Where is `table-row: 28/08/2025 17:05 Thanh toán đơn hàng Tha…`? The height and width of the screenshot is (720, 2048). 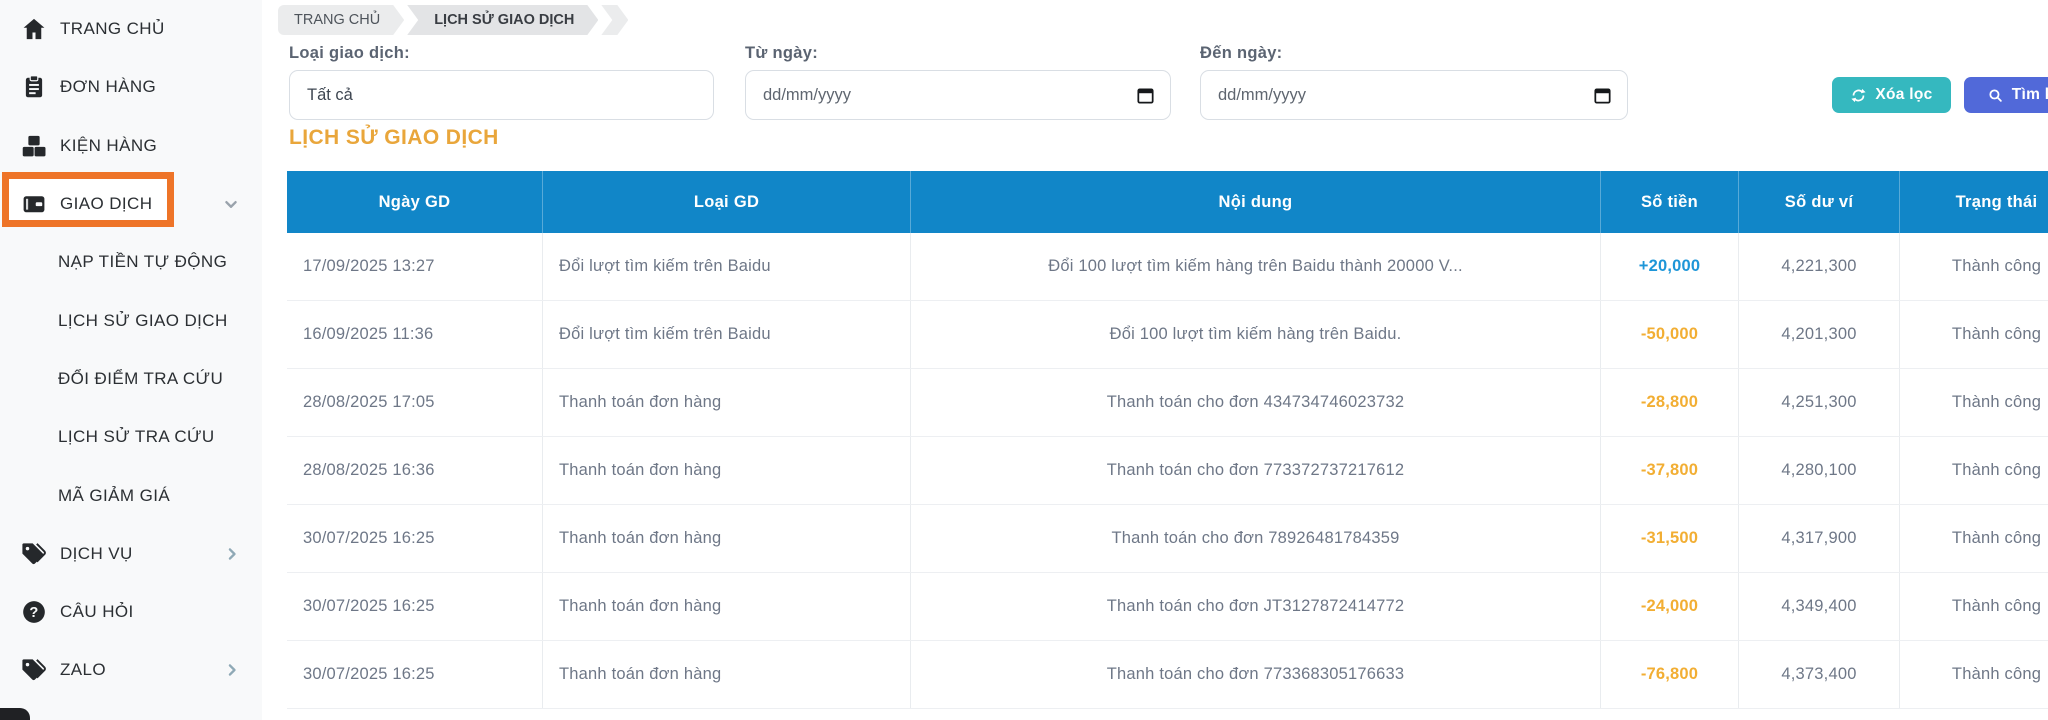 table-row: 28/08/2025 17:05 Thanh toán đơn hàng Tha… is located at coordinates (1167, 403).